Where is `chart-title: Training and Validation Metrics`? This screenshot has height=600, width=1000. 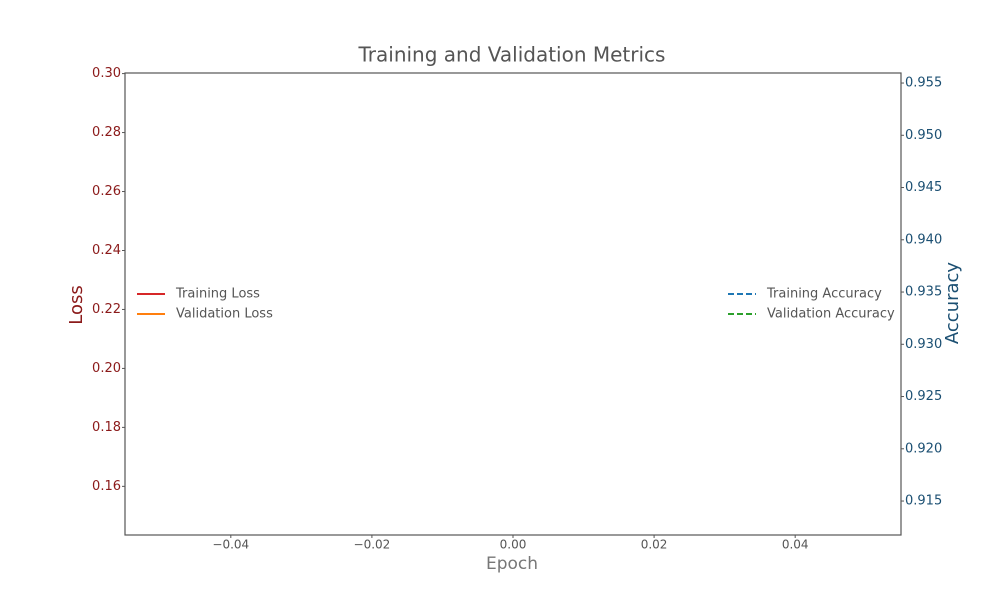 chart-title: Training and Validation Metrics is located at coordinates (512, 55).